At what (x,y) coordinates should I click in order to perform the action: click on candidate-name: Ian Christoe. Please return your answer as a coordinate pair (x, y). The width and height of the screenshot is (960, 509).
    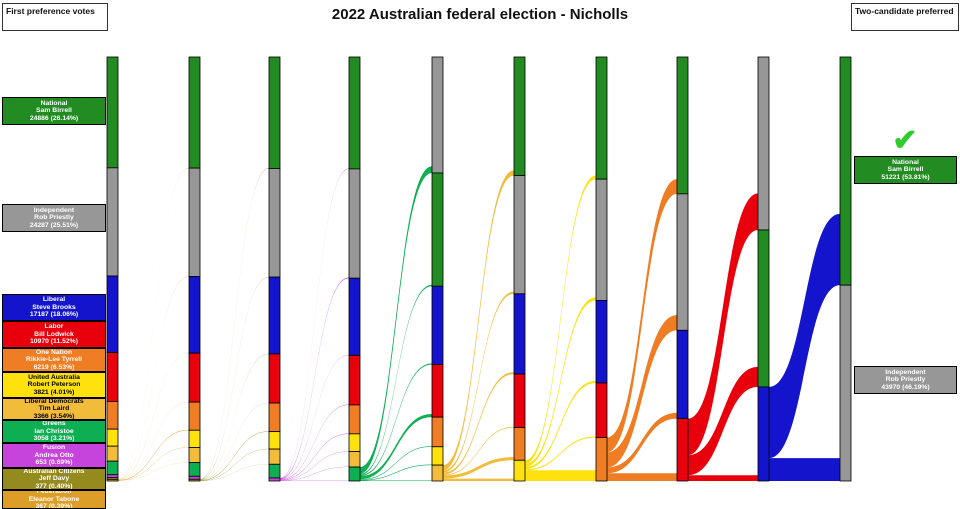
    Looking at the image, I should click on (54, 431).